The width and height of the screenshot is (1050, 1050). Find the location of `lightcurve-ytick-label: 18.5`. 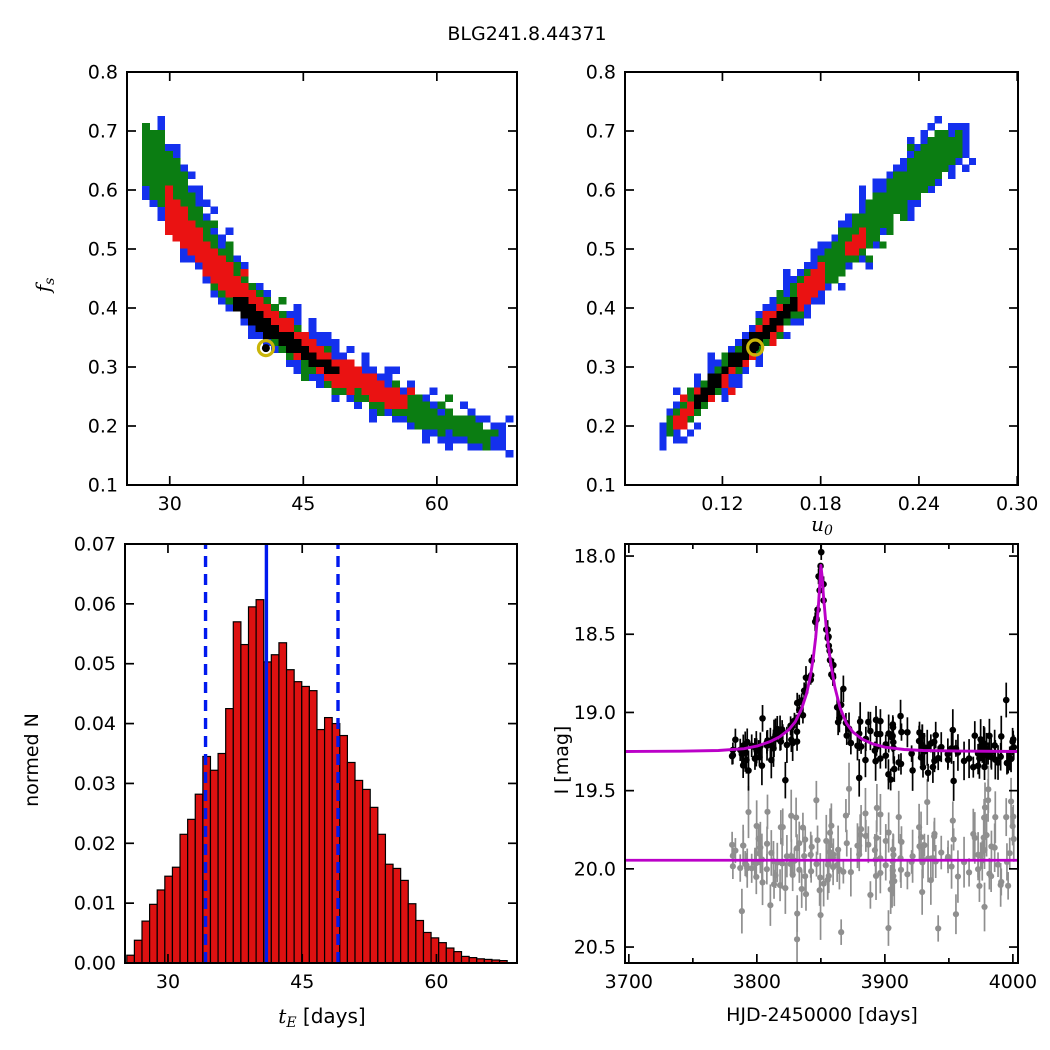

lightcurve-ytick-label: 18.5 is located at coordinates (595, 635).